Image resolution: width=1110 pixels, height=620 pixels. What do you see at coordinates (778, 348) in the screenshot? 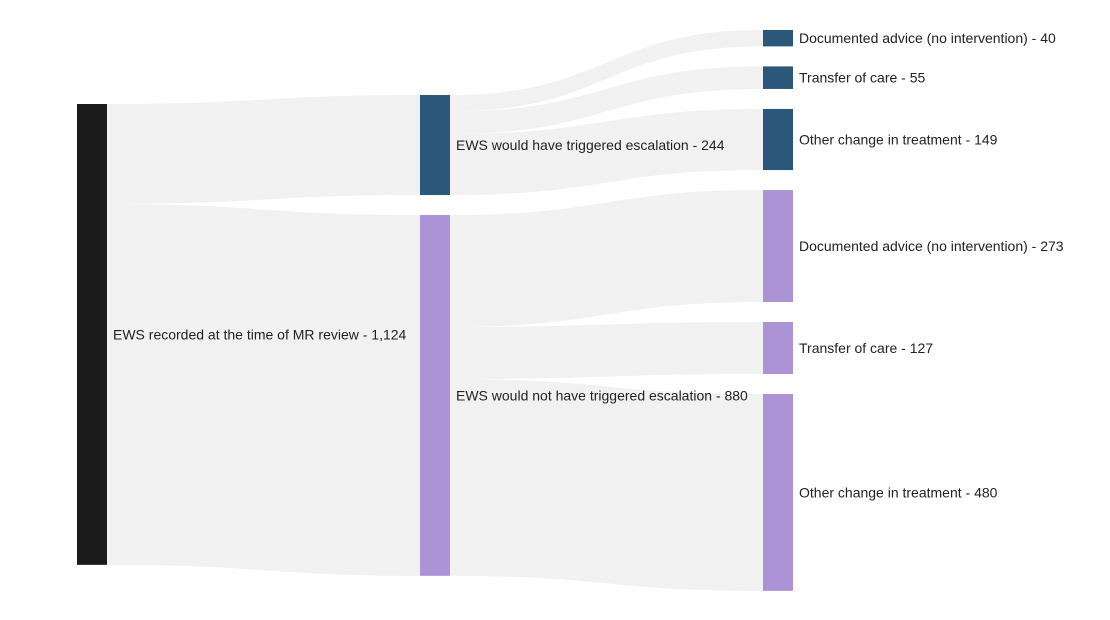
I see `node-n_tra` at bounding box center [778, 348].